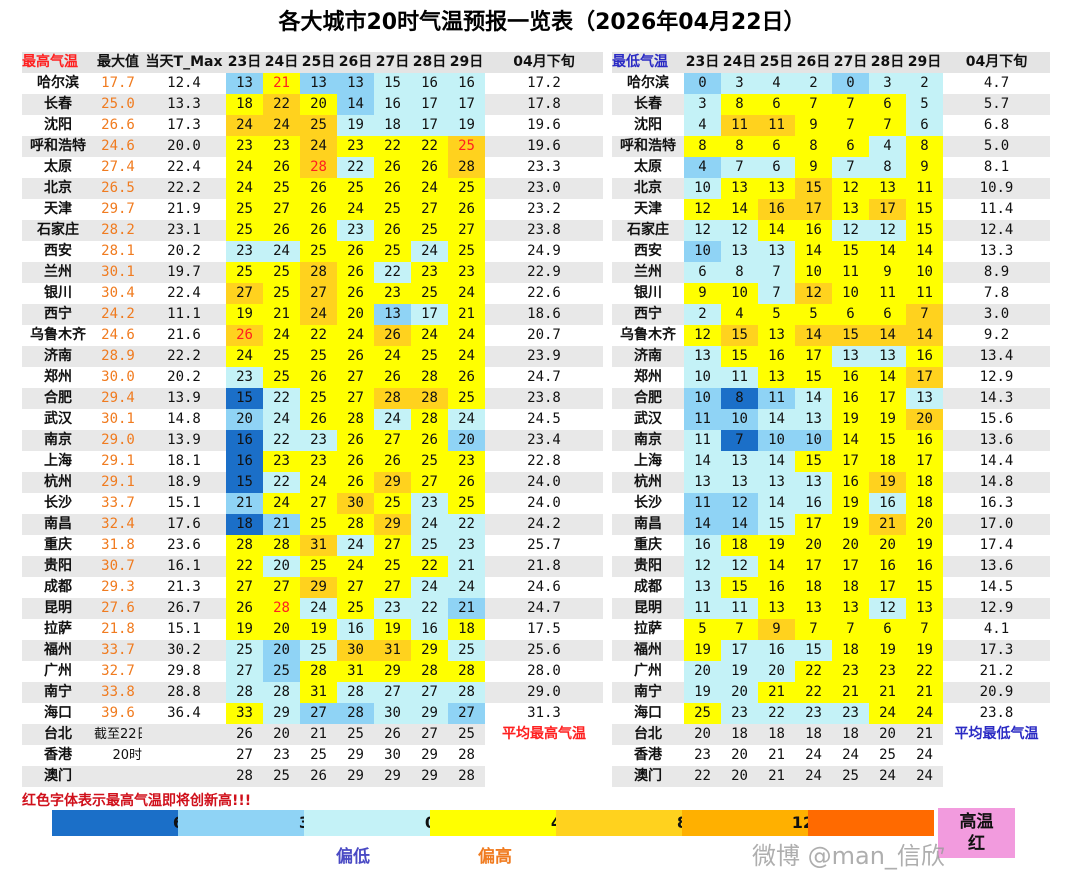 This screenshot has height=876, width=1084. I want to click on forecast-cell: 27, so click(318, 713).